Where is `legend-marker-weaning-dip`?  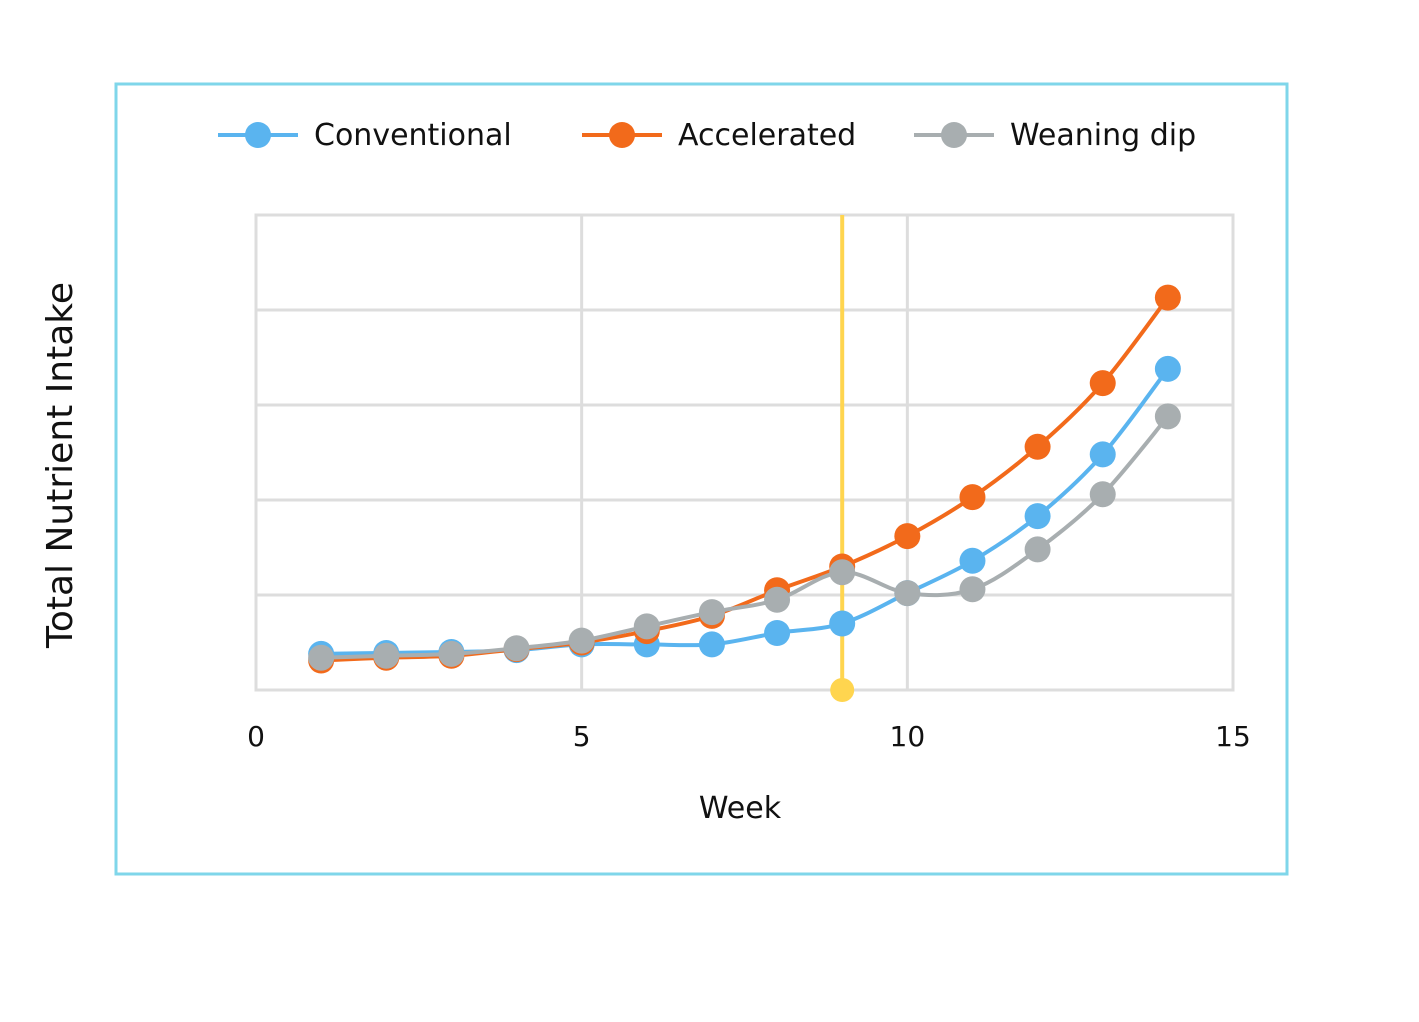
legend-marker-weaning-dip is located at coordinates (954, 135).